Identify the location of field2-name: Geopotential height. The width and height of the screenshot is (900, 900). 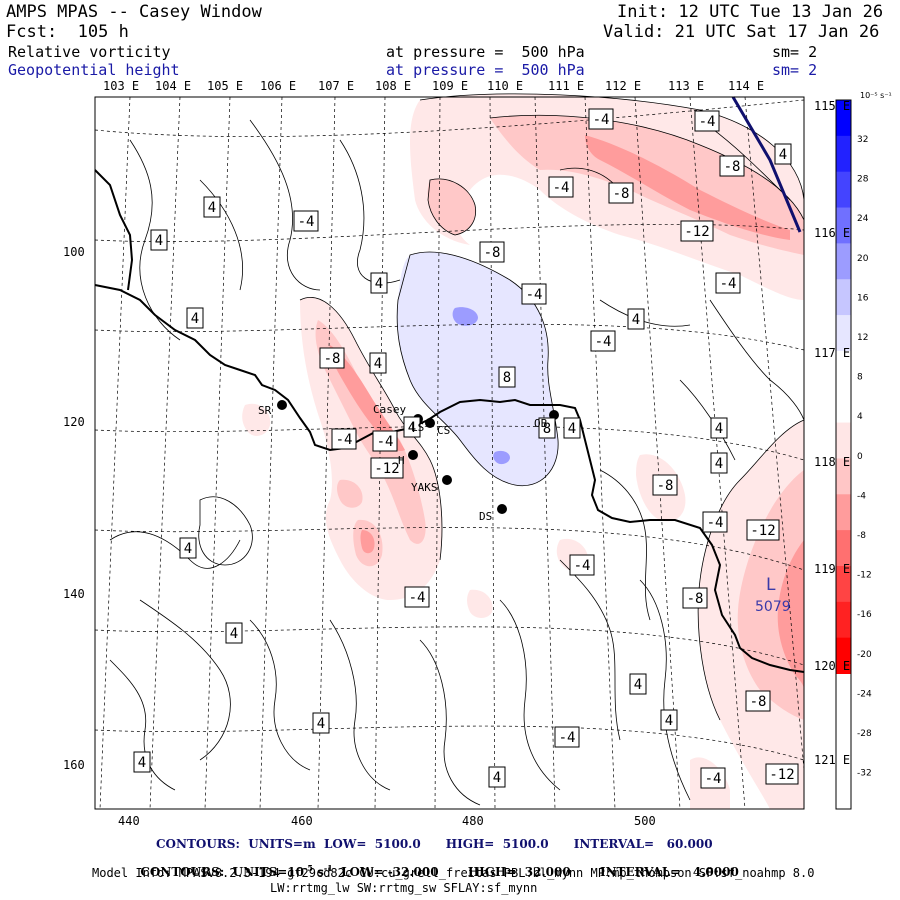
(94, 70).